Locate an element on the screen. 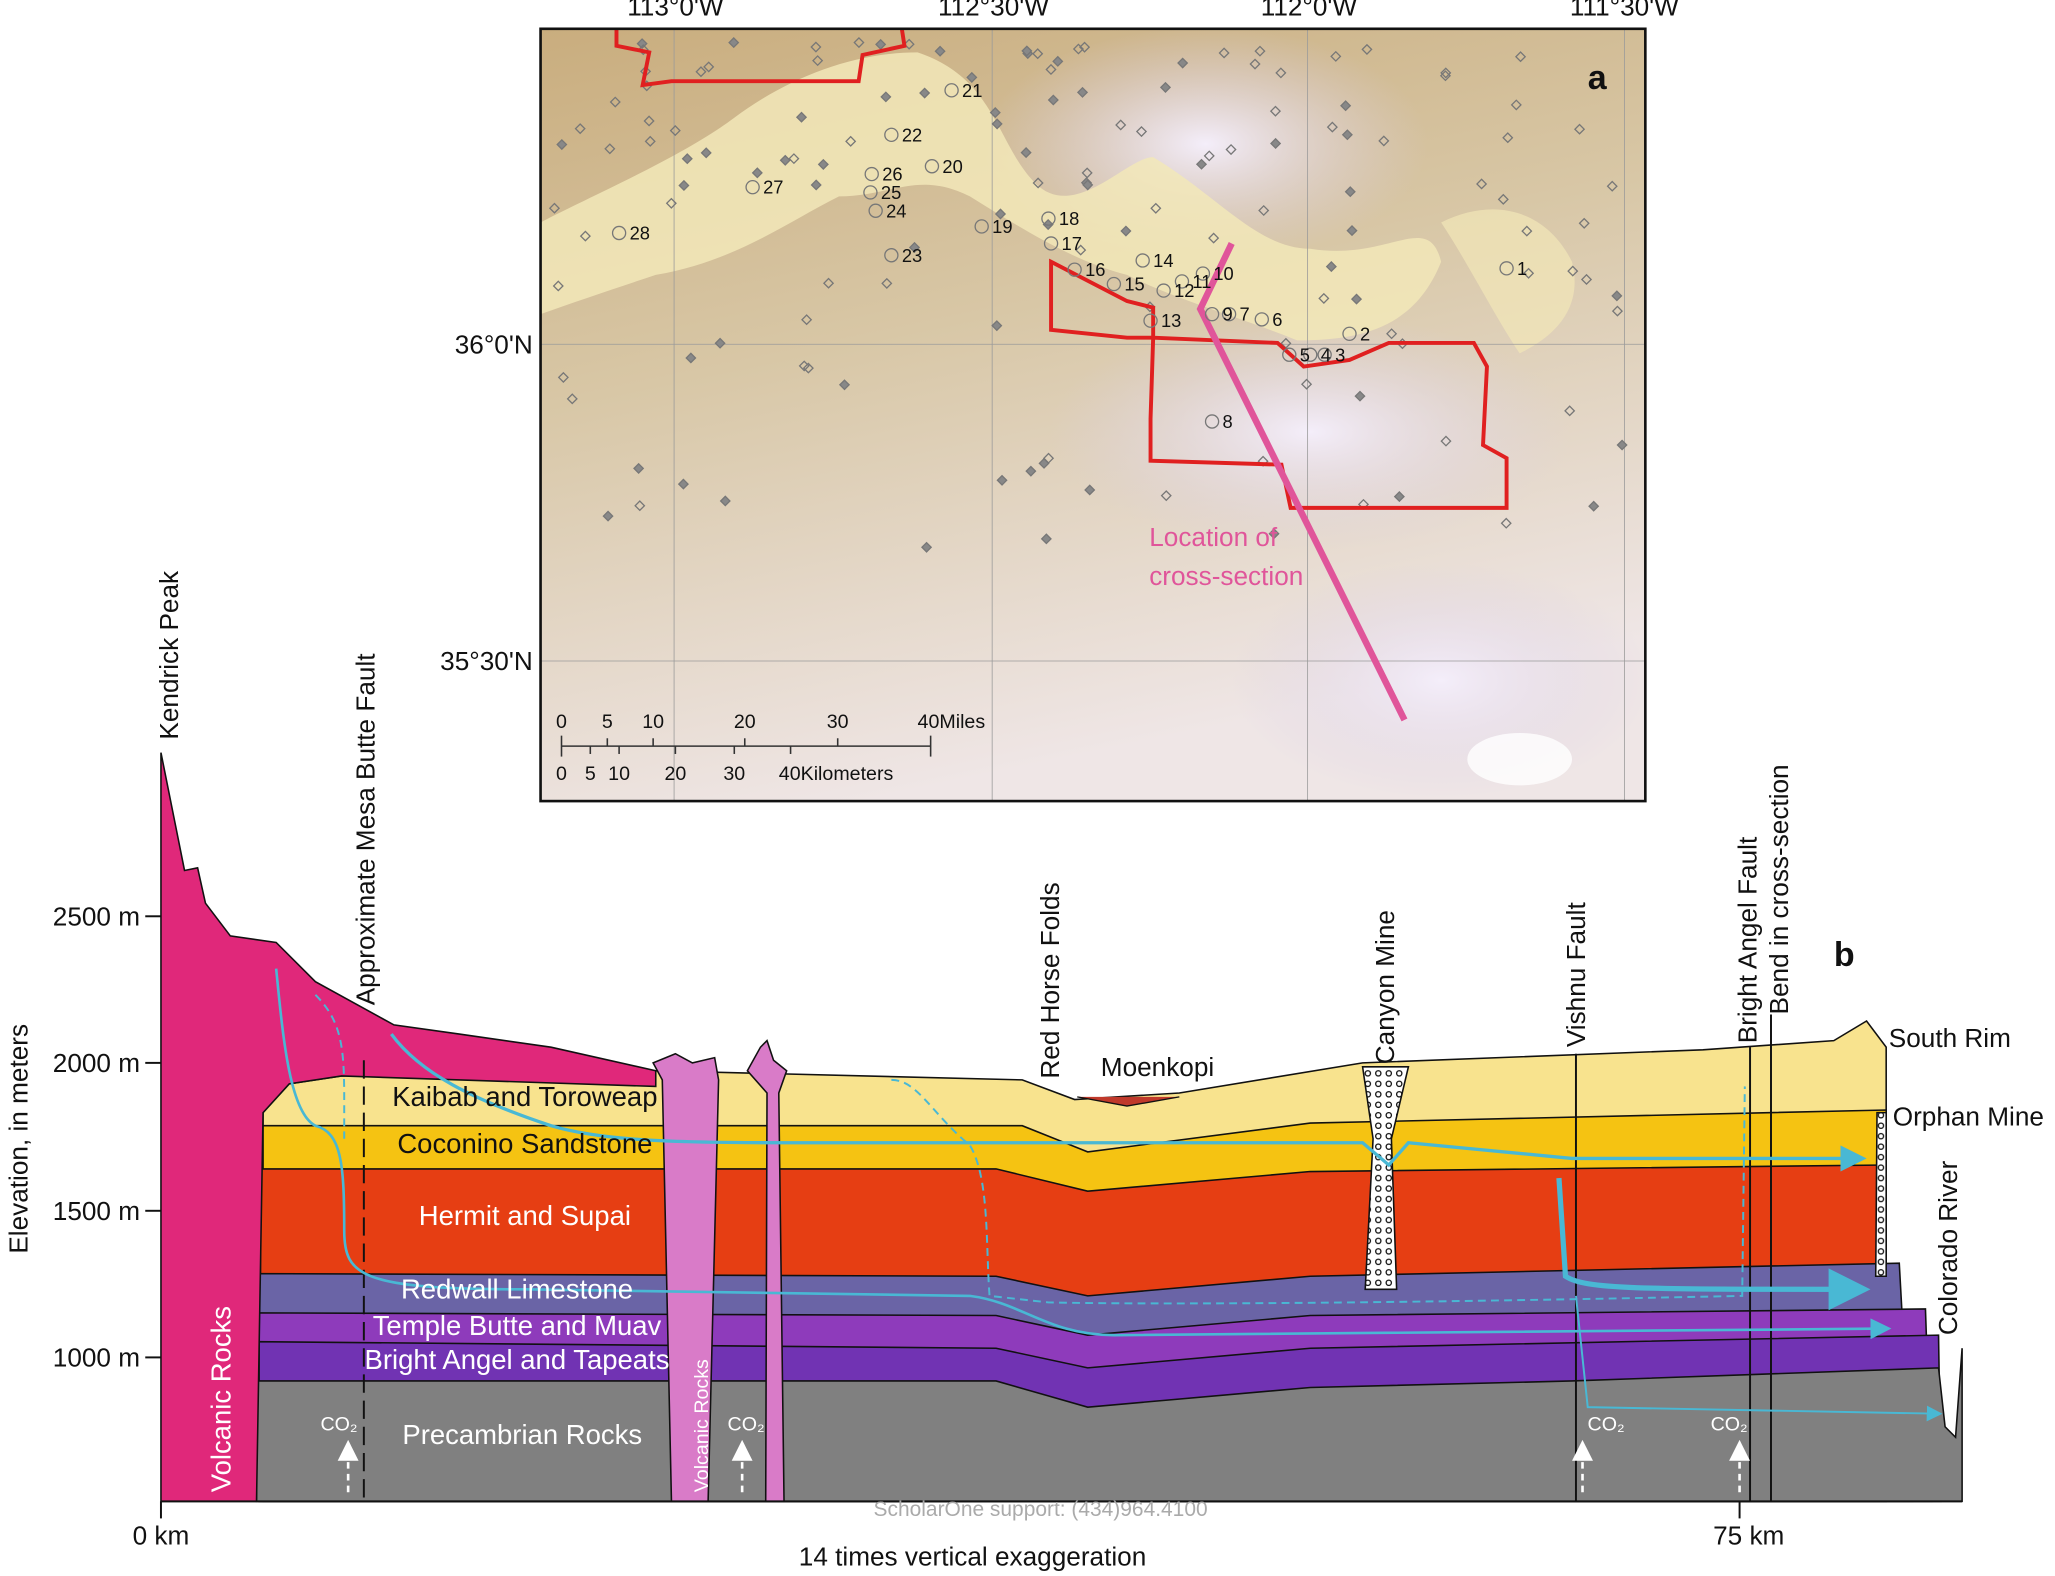 The height and width of the screenshot is (1576, 2055). scale-label: 40Miles is located at coordinates (952, 722).